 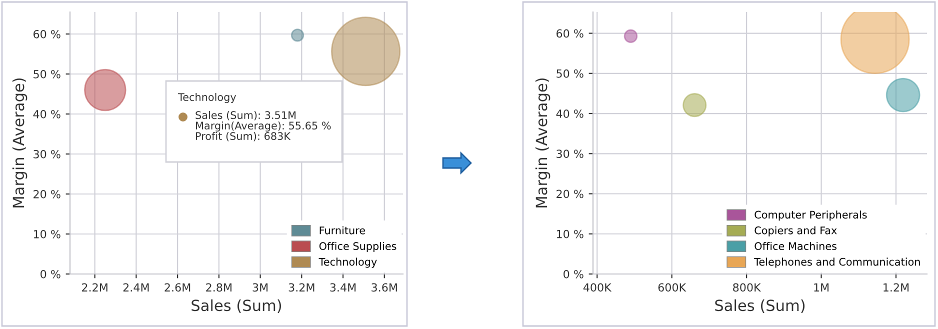 I want to click on annotation: Sales (Sum): 3.51M, so click(x=246, y=115).